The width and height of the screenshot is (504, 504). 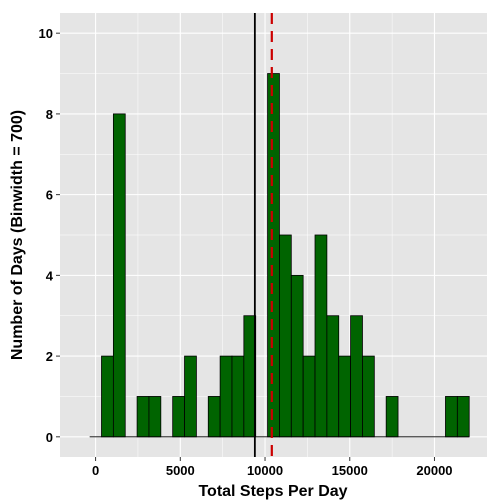 What do you see at coordinates (49, 356) in the screenshot?
I see `y-tick-label: 2` at bounding box center [49, 356].